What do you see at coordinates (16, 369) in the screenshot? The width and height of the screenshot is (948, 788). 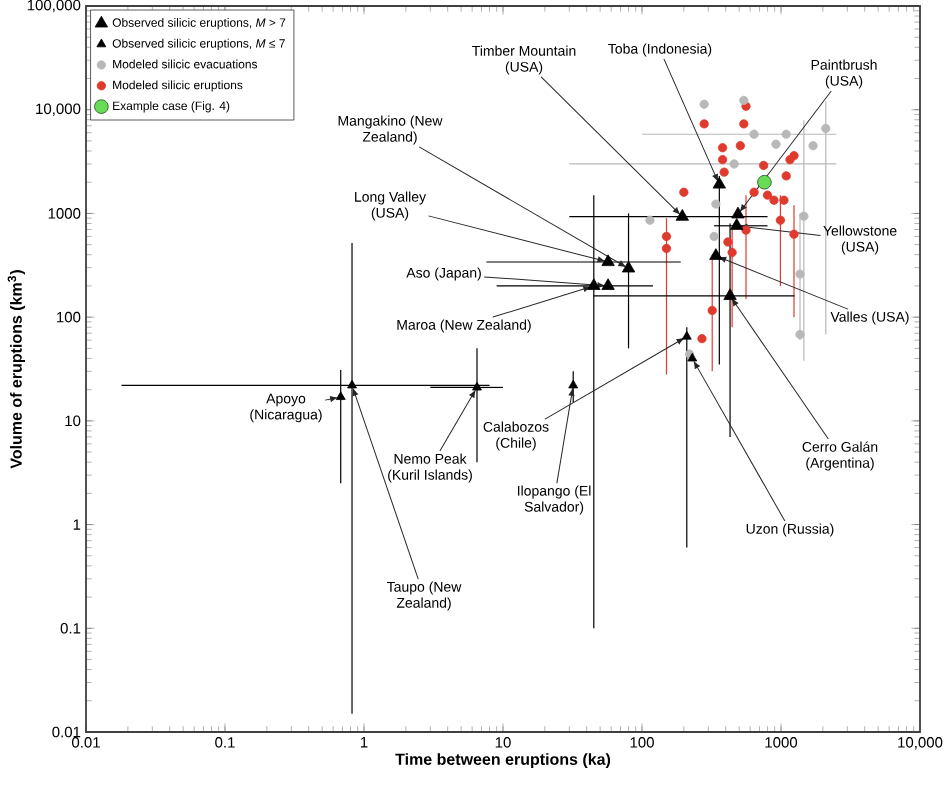 I see `y-axis-title: Volume of eruptions (km$^{3}$)` at bounding box center [16, 369].